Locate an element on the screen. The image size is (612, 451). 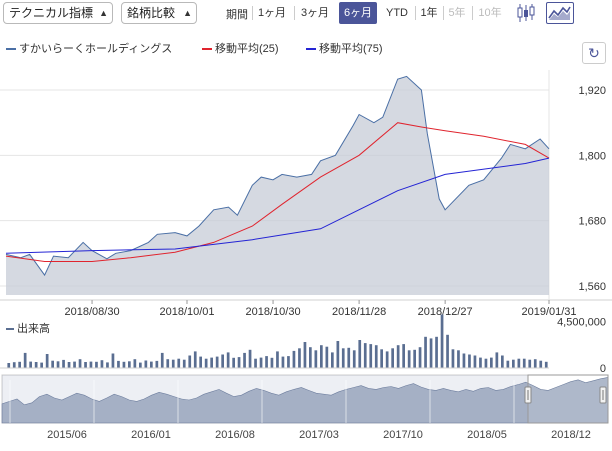
legend-item-ma75: 移動平均(75) is located at coordinates (344, 48).